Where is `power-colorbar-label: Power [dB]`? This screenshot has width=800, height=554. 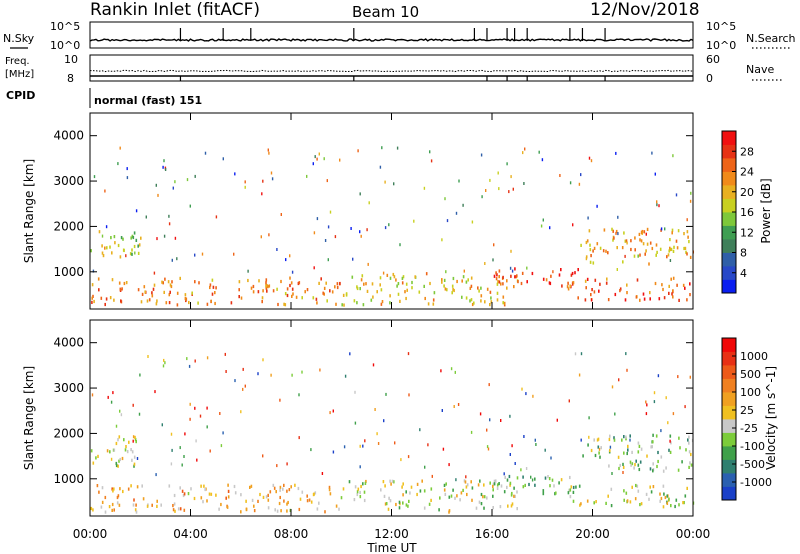 power-colorbar-label: Power [dB] is located at coordinates (766, 210).